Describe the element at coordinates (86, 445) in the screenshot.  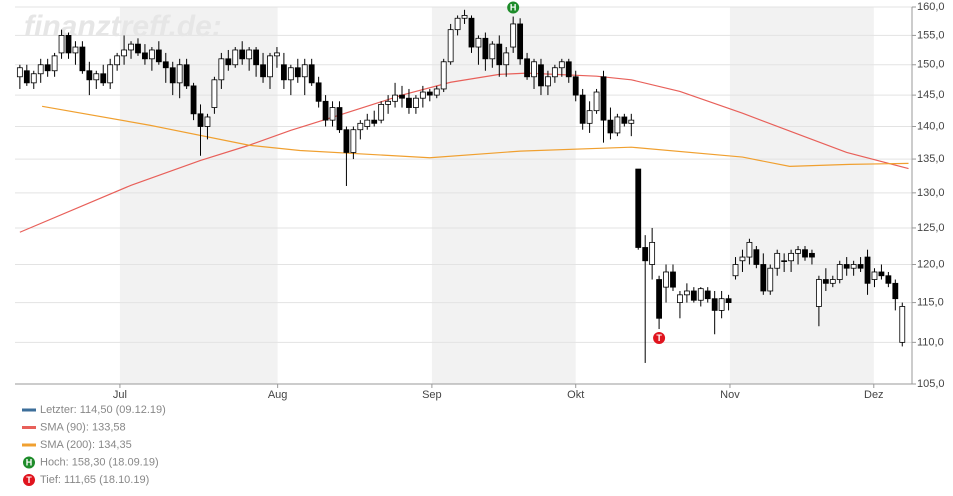
I see `legend-label: SMA (200): 134,35` at that location.